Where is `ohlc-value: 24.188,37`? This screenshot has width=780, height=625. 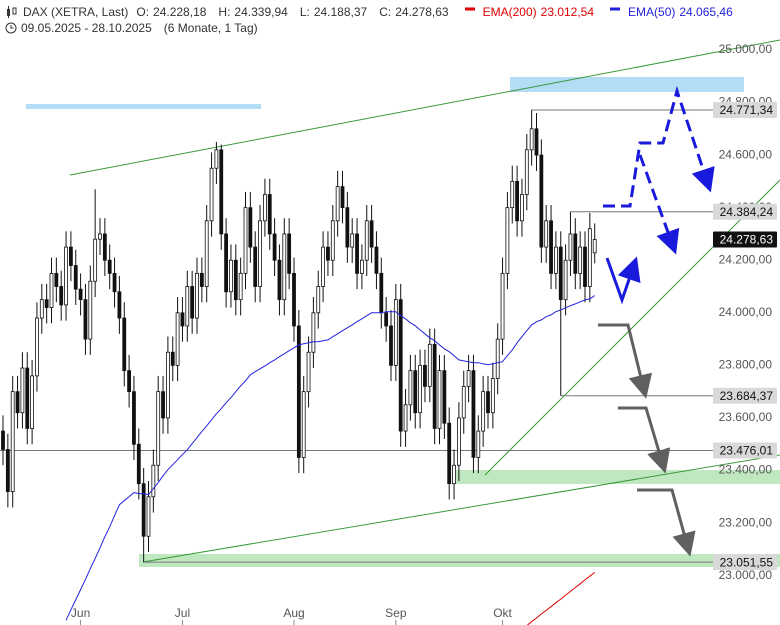 ohlc-value: 24.188,37 is located at coordinates (340, 12).